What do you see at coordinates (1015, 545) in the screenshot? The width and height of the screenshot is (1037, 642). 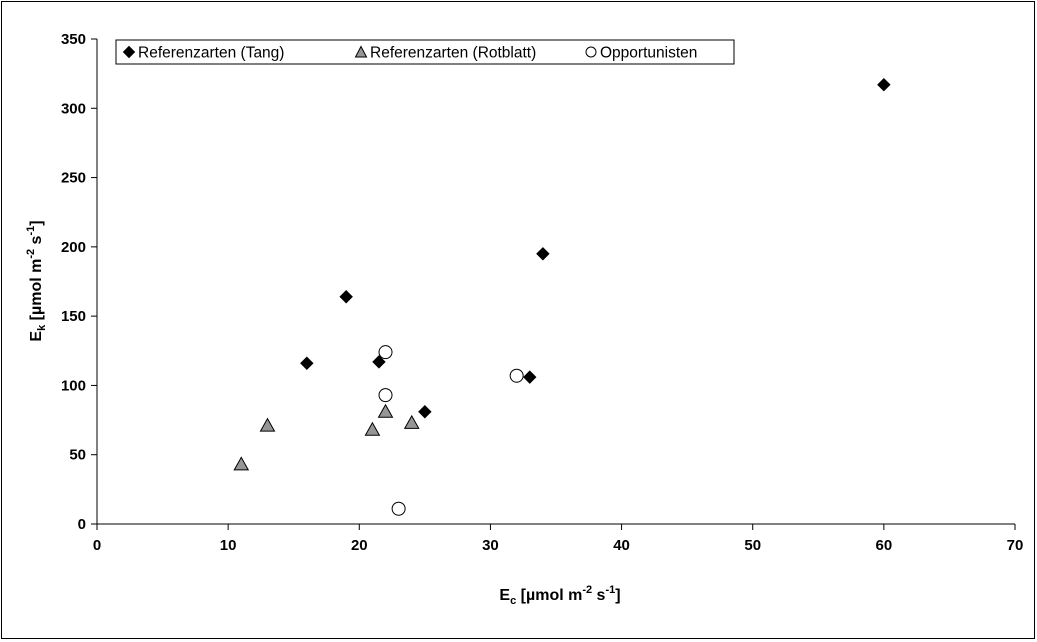 I see `x-tick-label: 70` at bounding box center [1015, 545].